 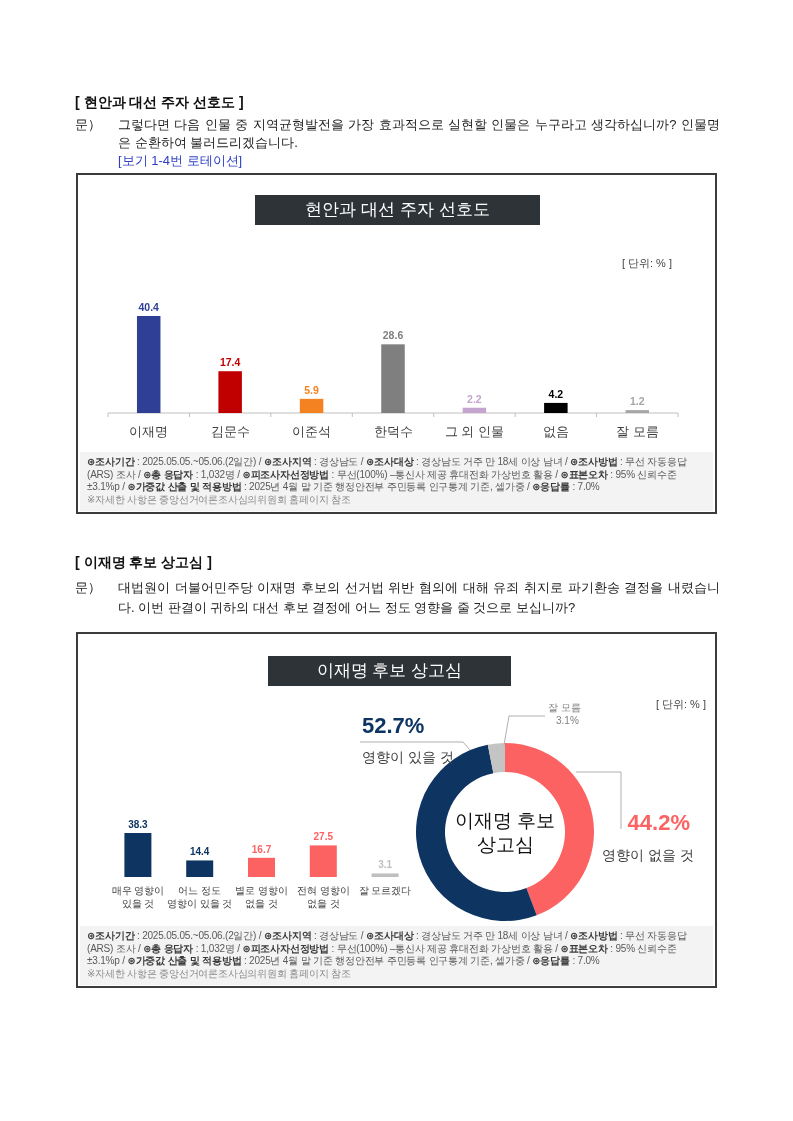 I want to click on x-tick-label: 어느 정도 영향이 있을 것, so click(x=199, y=897).